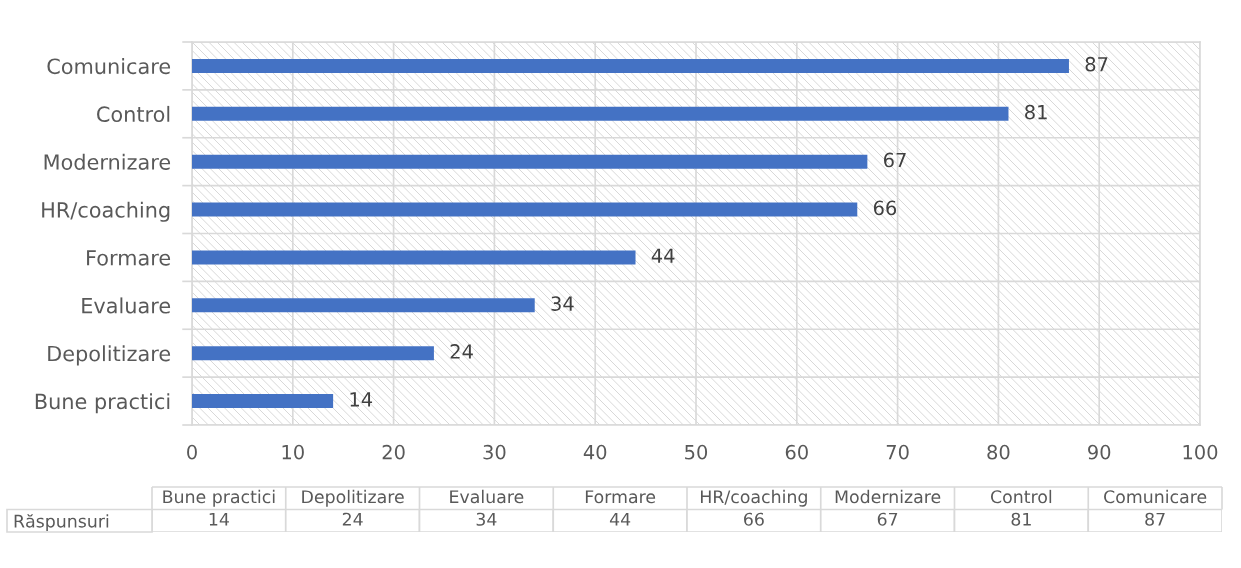 The width and height of the screenshot is (1241, 568). I want to click on y-tick-label: Control, so click(133, 114).